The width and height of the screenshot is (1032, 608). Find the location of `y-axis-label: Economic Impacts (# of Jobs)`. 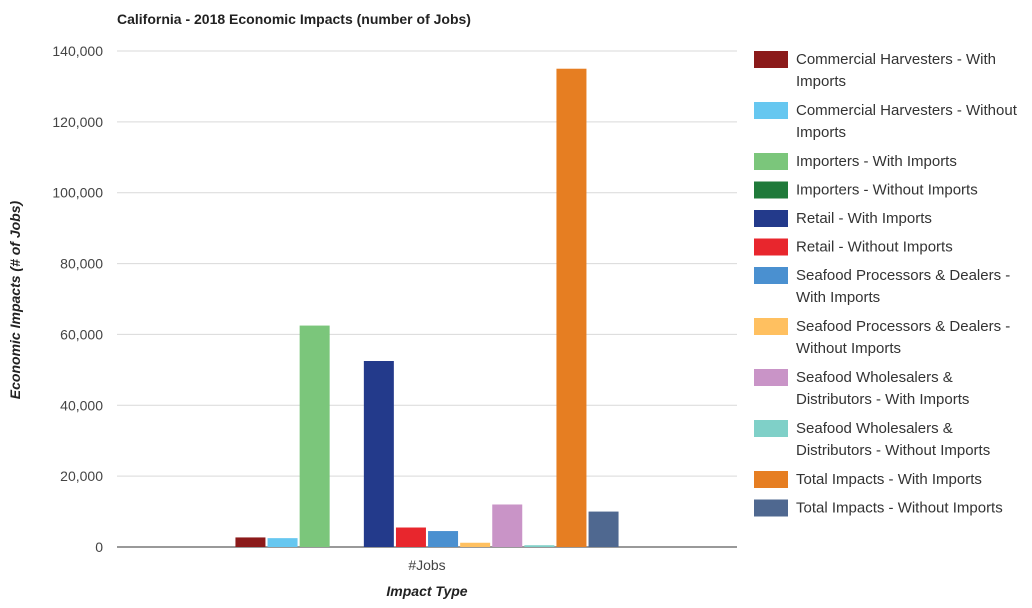

y-axis-label: Economic Impacts (# of Jobs) is located at coordinates (15, 299).